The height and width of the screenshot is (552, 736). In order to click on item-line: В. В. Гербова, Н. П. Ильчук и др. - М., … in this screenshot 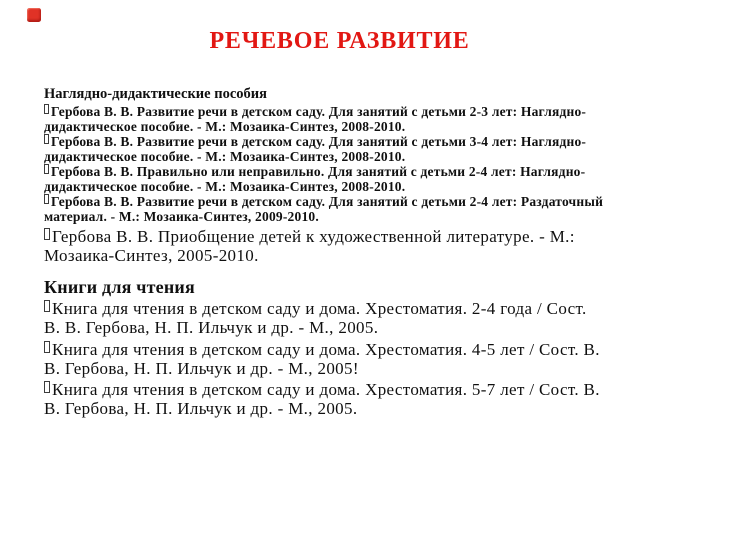, I will do `click(211, 327)`.